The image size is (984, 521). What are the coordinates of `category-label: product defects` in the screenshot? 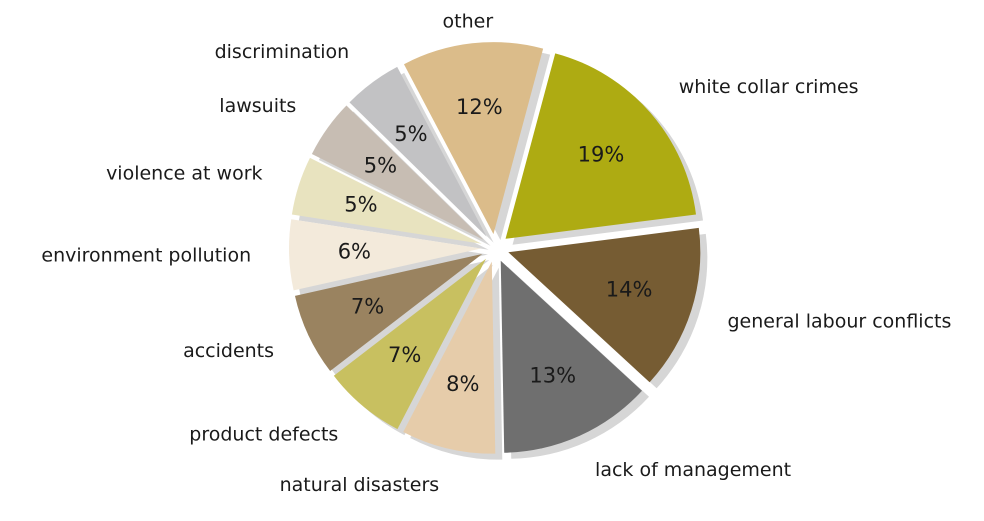 It's located at (263, 435).